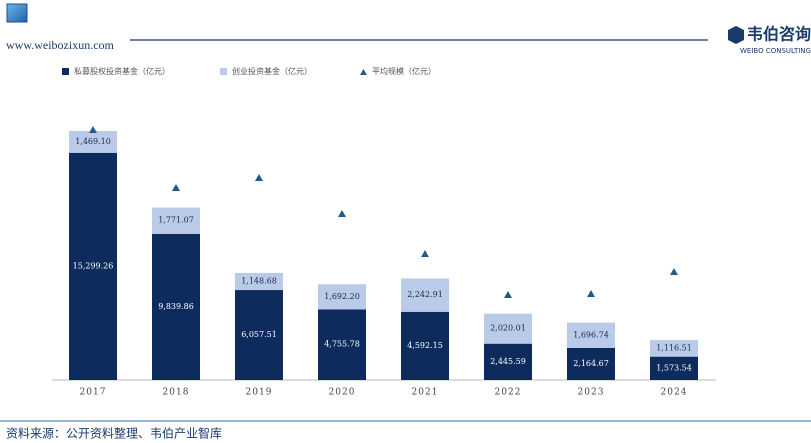 The height and width of the screenshot is (443, 811). I want to click on x-tick-label: 2023, so click(591, 393).